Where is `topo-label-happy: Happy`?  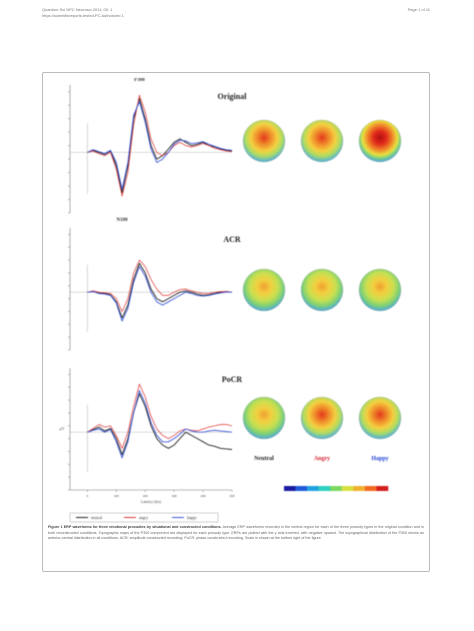 topo-label-happy: Happy is located at coordinates (379, 459).